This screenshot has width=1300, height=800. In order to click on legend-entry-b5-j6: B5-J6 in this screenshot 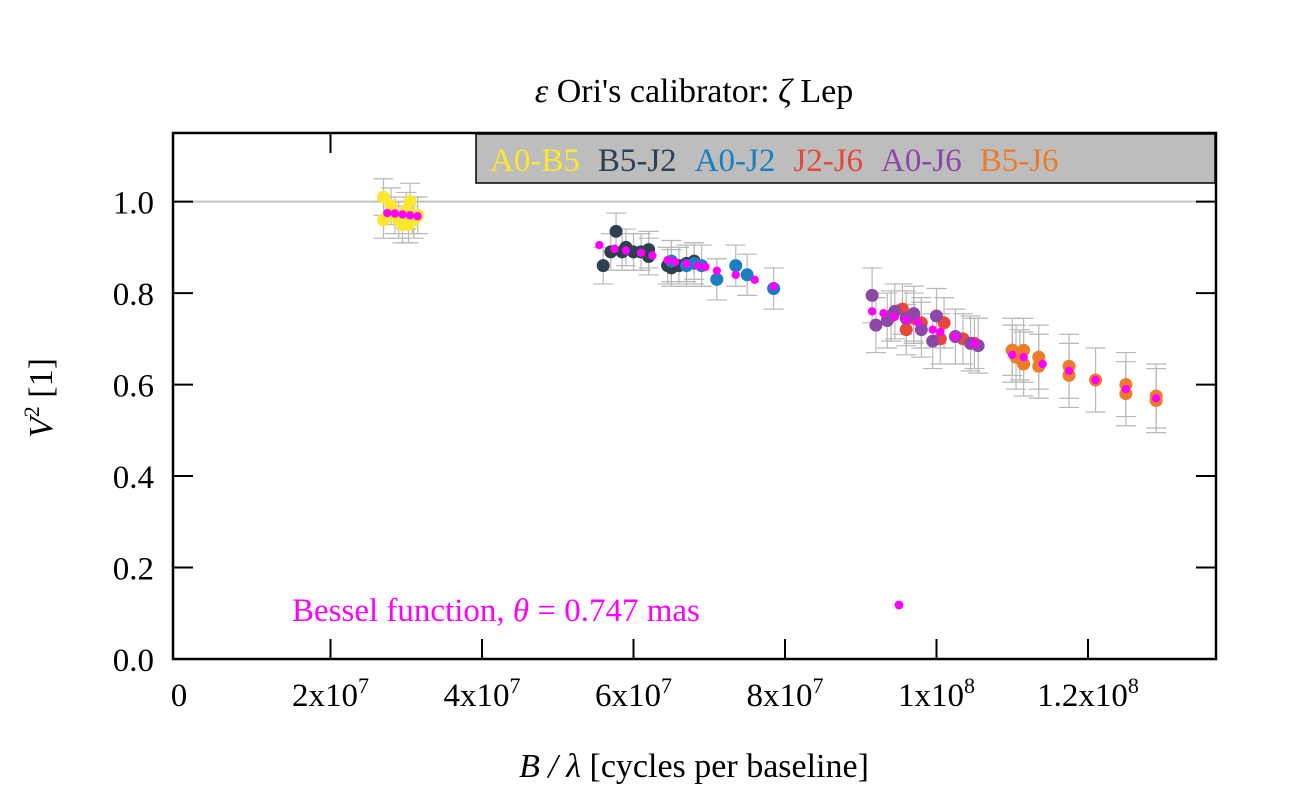, I will do `click(1019, 161)`.